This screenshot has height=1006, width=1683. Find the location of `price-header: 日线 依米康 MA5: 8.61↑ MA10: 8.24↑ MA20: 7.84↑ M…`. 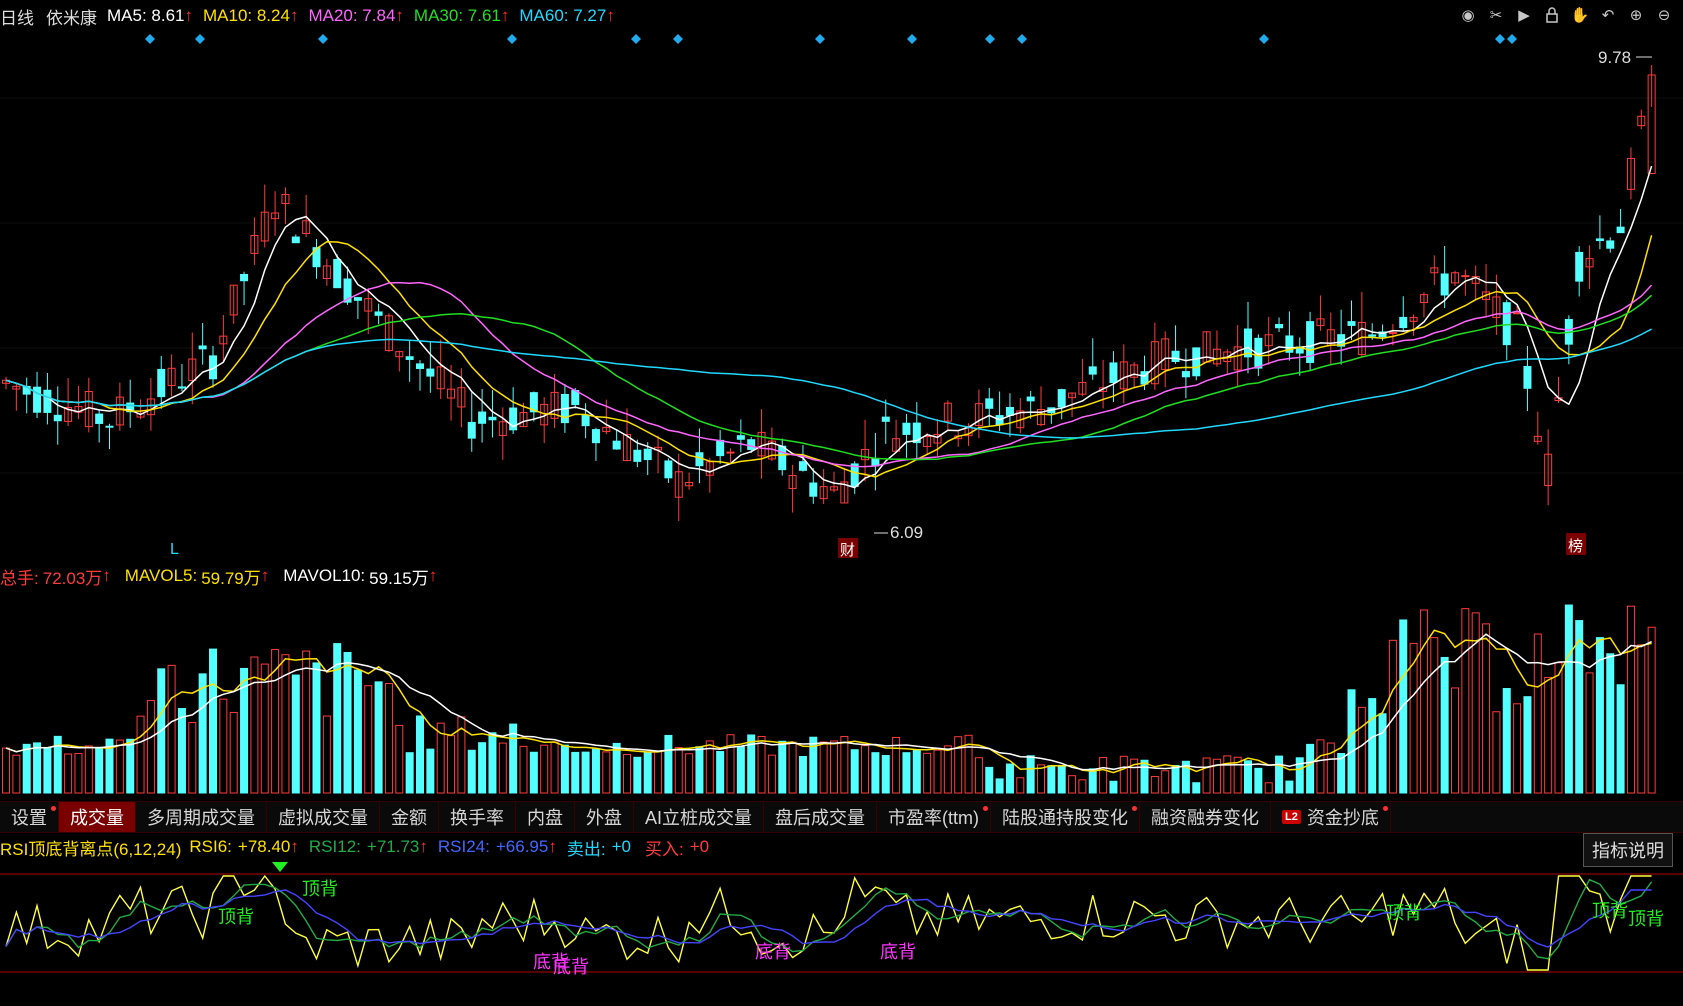

price-header: 日线 依米康 MA5: 8.61↑ MA10: 8.24↑ MA20: 7.84↑ M… is located at coordinates (312, 16).